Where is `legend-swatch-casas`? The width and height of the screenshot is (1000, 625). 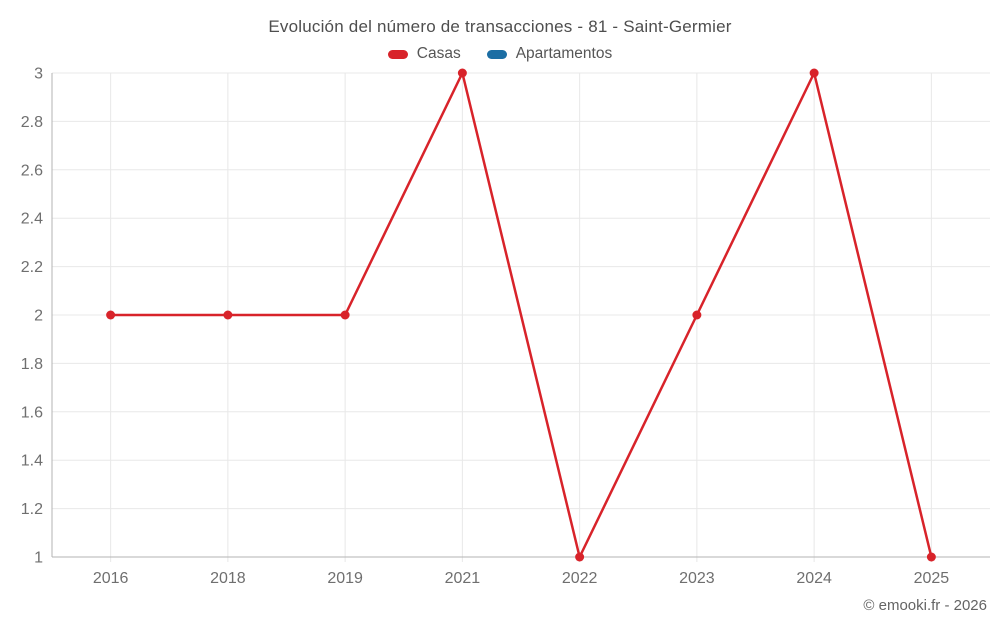
legend-swatch-casas is located at coordinates (397, 54).